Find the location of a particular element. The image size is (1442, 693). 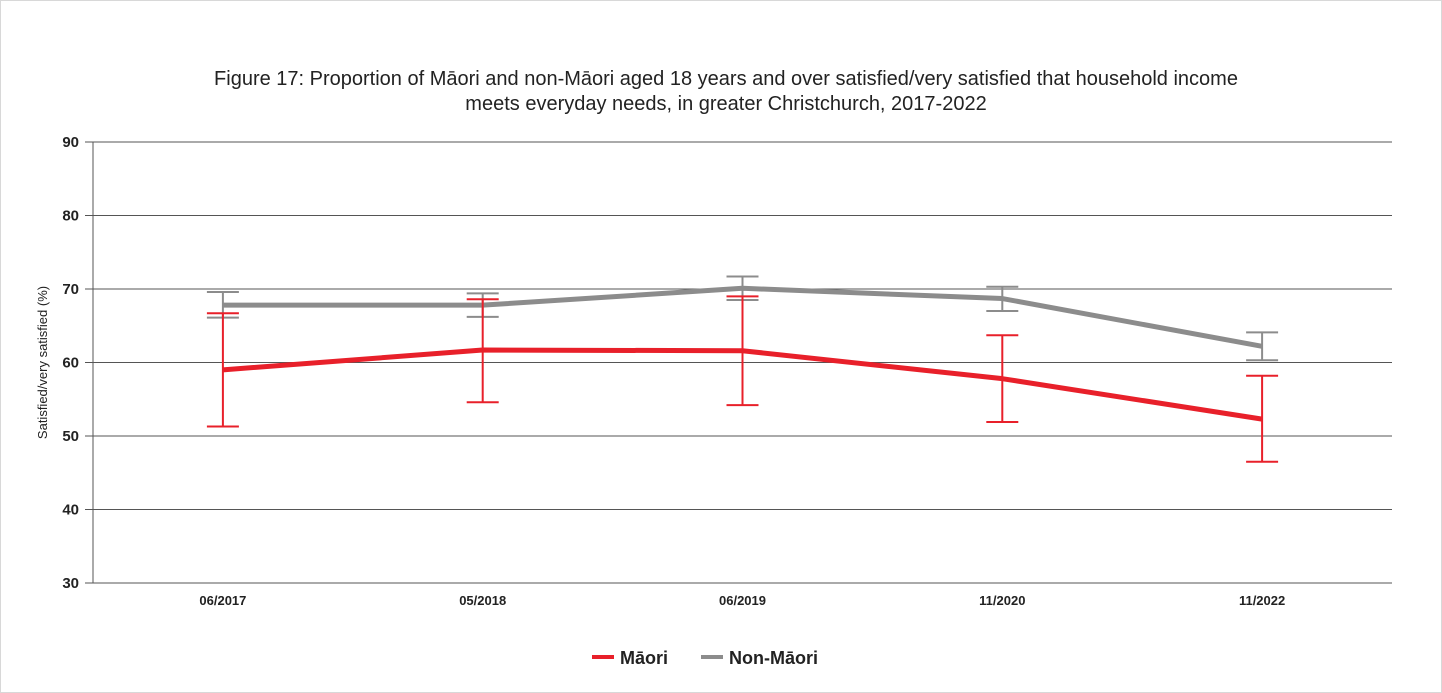

legend: Māori Non-Māori is located at coordinates (705, 658).